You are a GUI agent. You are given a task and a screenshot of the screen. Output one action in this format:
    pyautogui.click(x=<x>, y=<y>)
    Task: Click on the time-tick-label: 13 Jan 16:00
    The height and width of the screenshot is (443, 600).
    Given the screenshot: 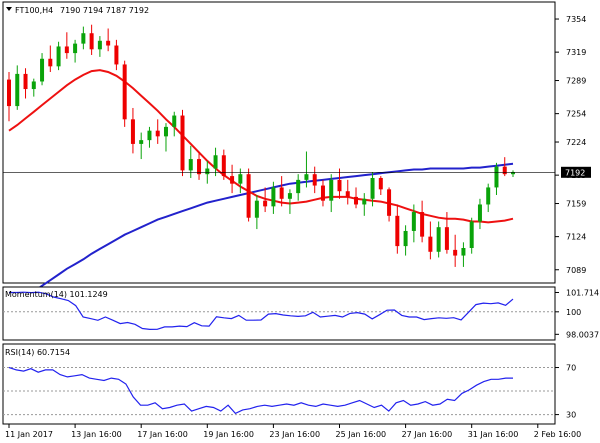 What is the action you would take?
    pyautogui.click(x=96, y=434)
    